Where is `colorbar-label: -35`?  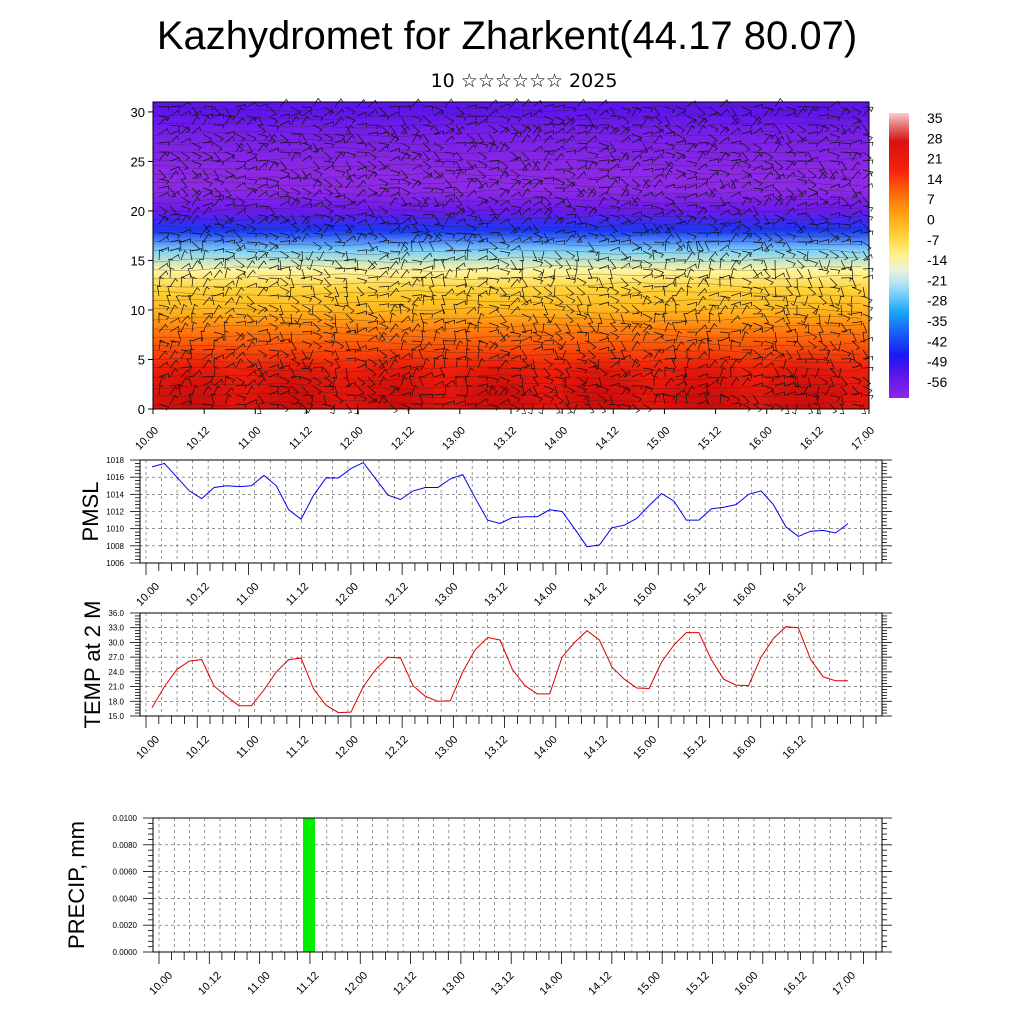 colorbar-label: -35 is located at coordinates (937, 321).